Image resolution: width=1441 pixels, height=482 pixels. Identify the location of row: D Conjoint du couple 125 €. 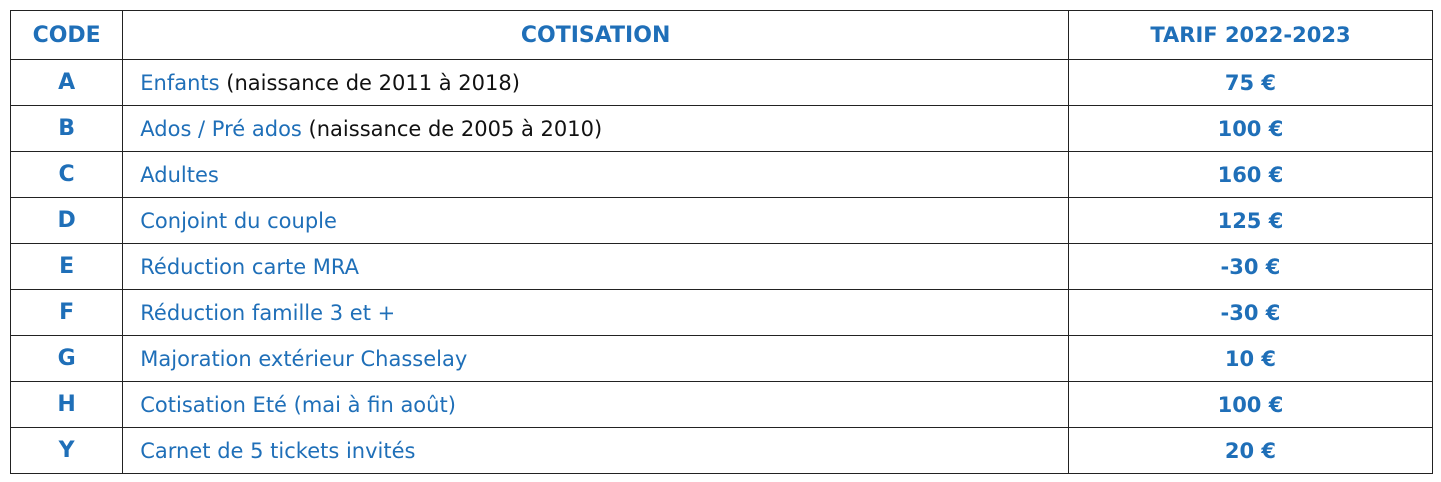
(721, 220).